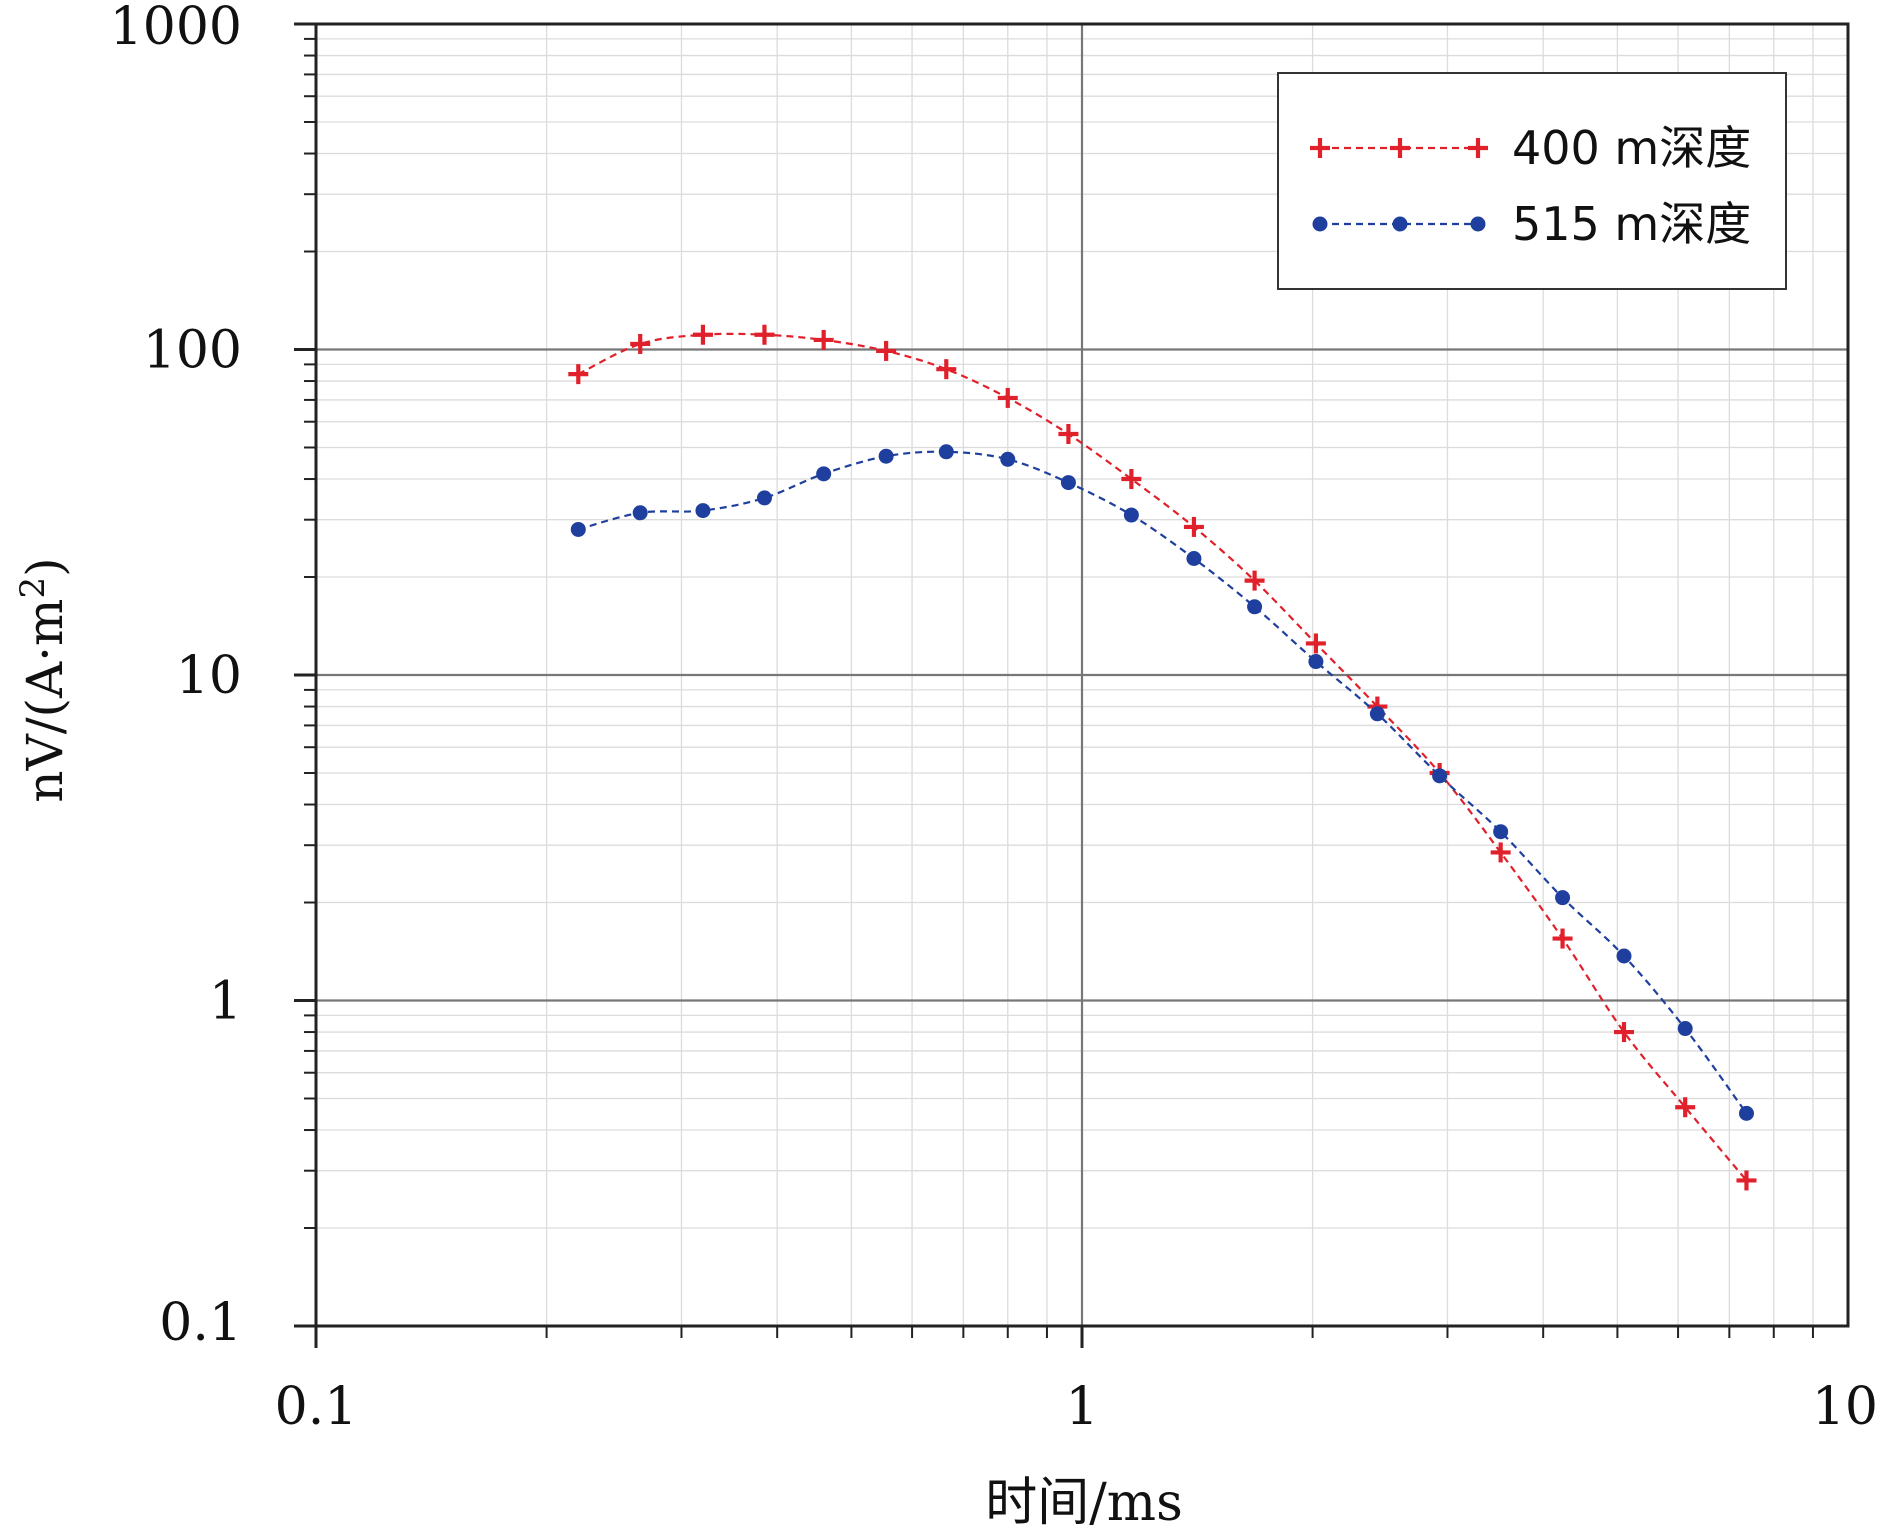 This screenshot has height=1531, width=1883. Describe the element at coordinates (192, 351) in the screenshot. I see `y-tick-label: 100` at that location.